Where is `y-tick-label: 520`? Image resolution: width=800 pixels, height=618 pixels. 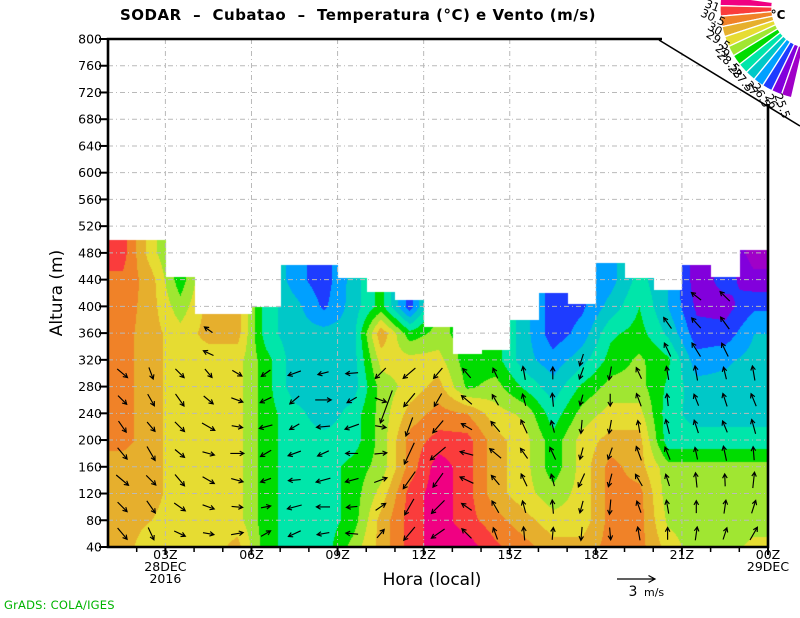 y-tick-label: 520 is located at coordinates (90, 226).